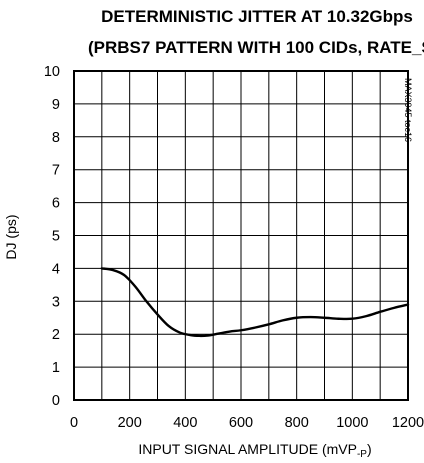 This screenshot has width=424, height=463. I want to click on y-tick-label: 9, so click(56, 105).